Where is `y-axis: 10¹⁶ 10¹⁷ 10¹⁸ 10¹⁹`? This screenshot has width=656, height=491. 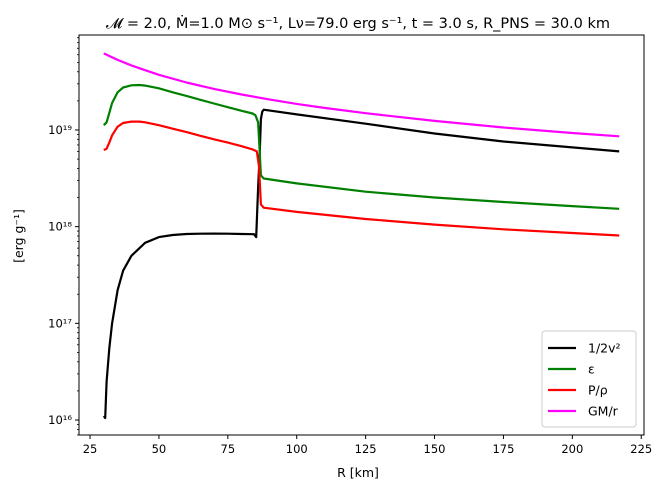
y-axis: 10¹⁶ 10¹⁷ 10¹⁸ 10¹⁹ is located at coordinates (63, 236).